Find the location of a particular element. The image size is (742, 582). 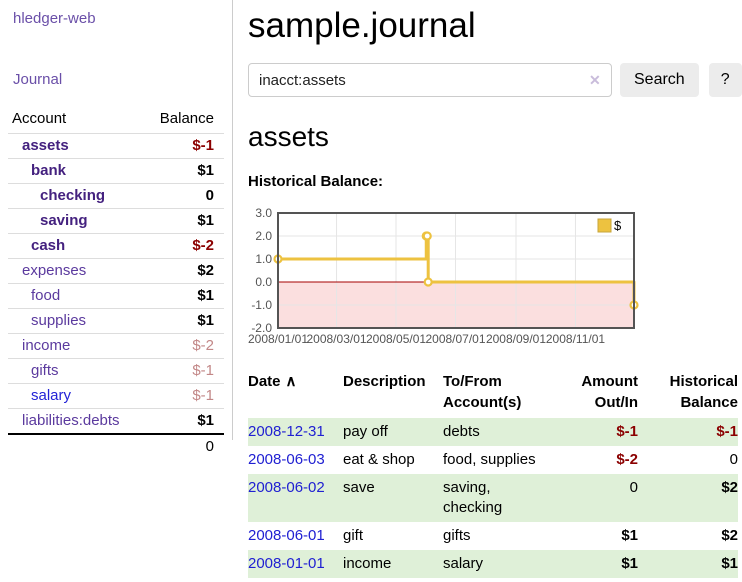

search-button: Search is located at coordinates (659, 80).